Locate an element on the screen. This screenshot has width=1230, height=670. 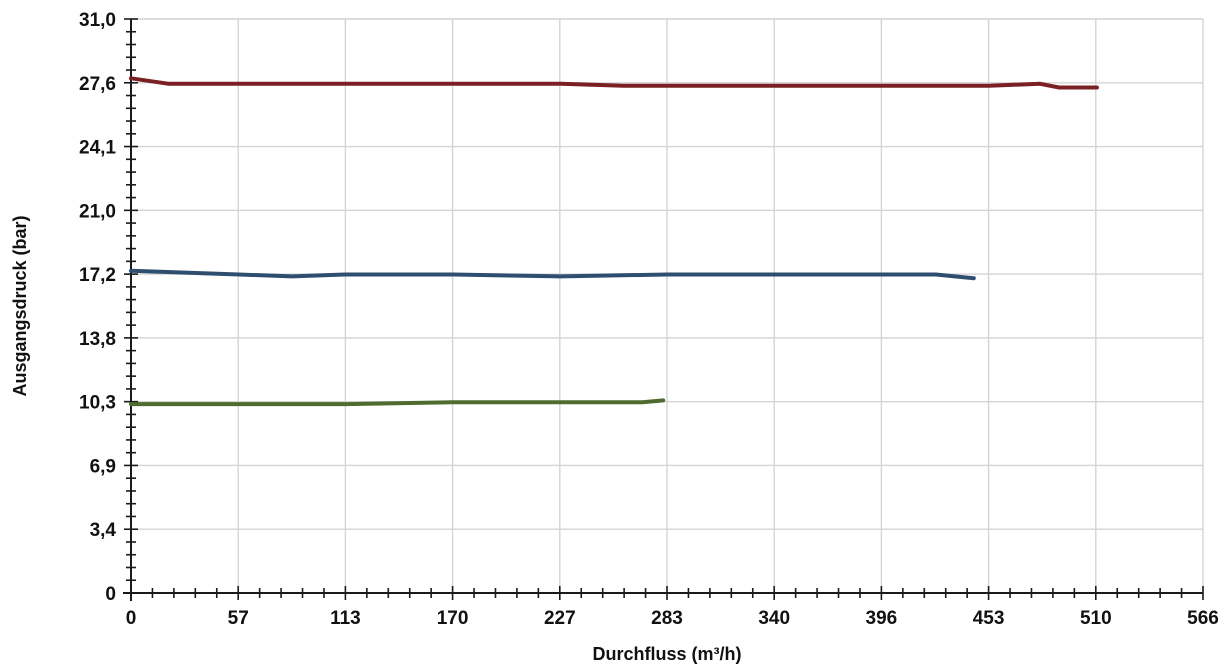
y-axis-title: Ausgangsdruck (bar) is located at coordinates (20, 305).